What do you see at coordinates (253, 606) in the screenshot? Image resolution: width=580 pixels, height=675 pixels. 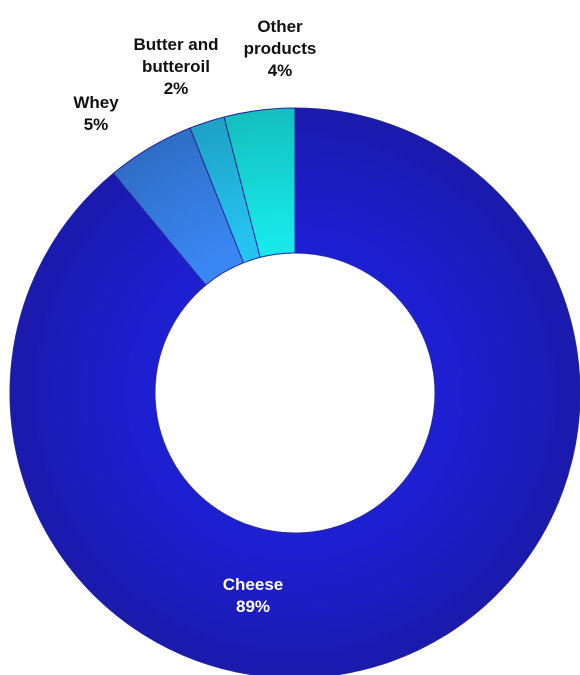 I see `label-value: 89%` at bounding box center [253, 606].